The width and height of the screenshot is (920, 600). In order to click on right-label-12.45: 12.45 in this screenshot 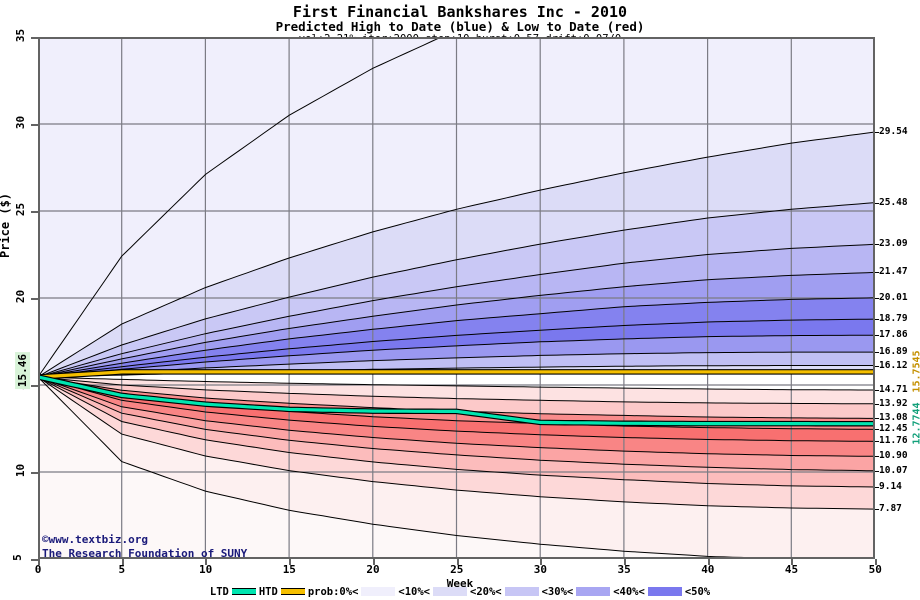, I will do `click(893, 429)`.